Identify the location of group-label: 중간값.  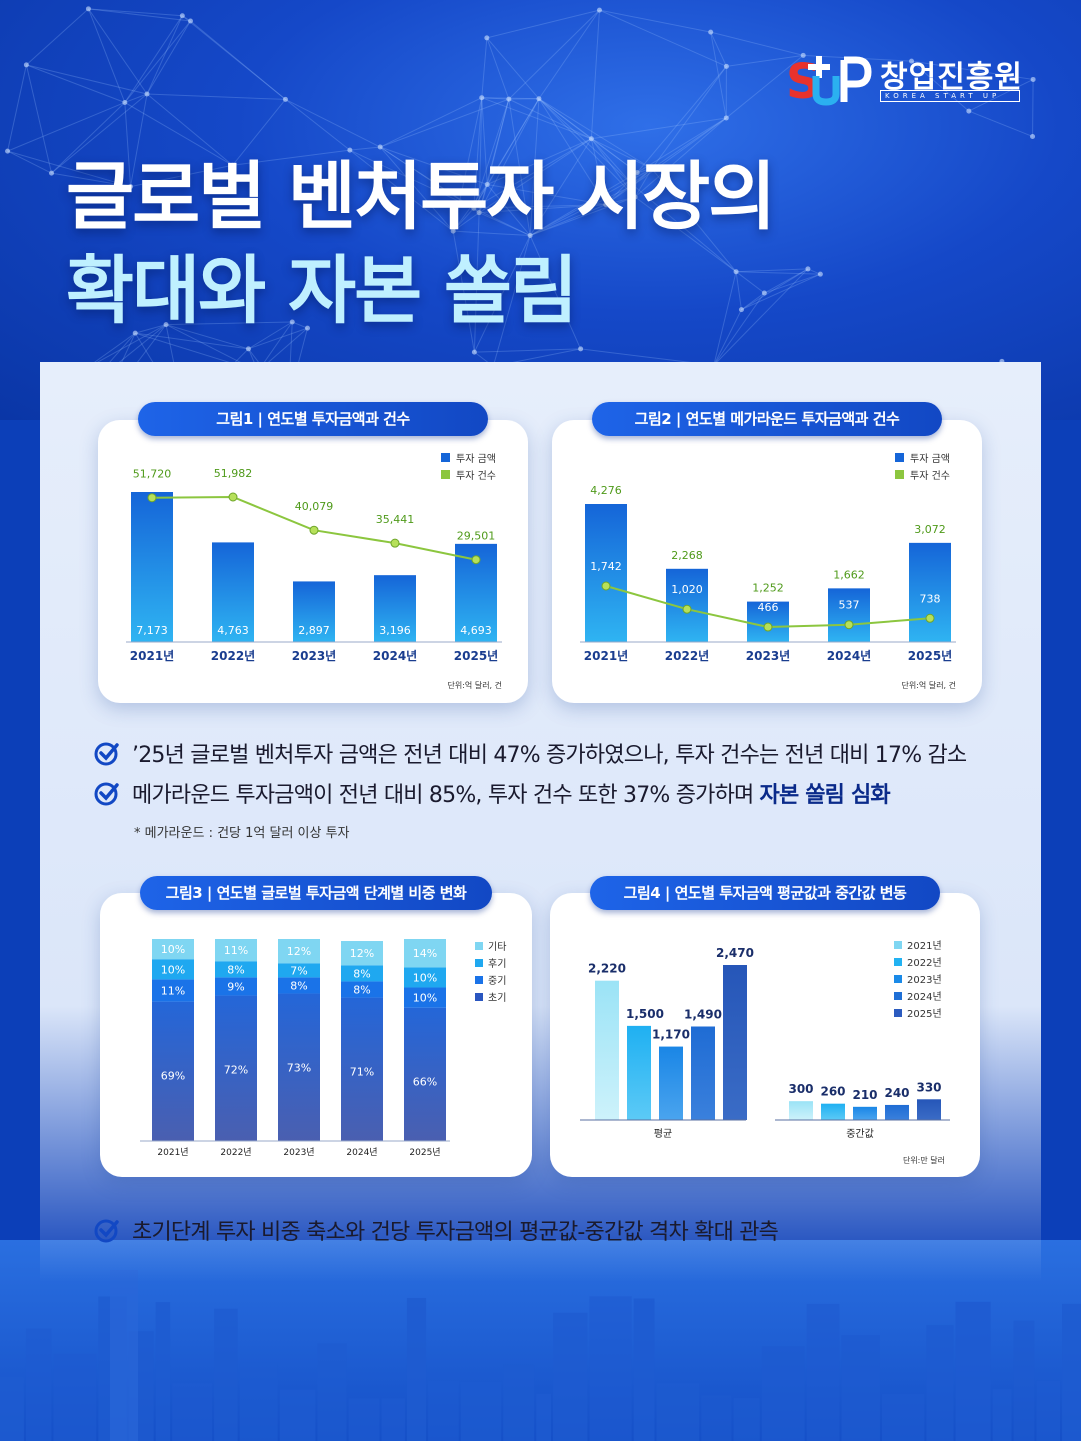
(860, 1134).